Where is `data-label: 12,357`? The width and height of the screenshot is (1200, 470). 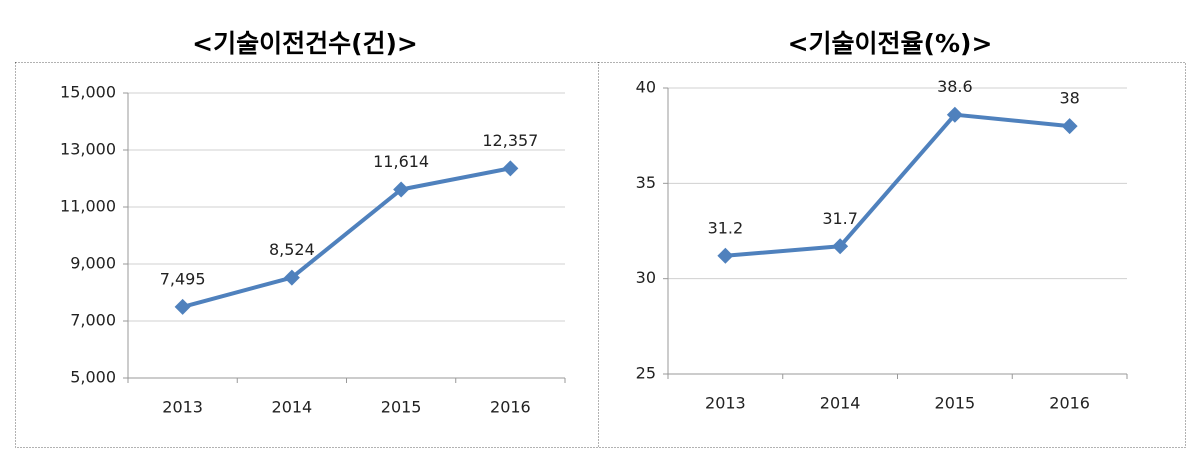
data-label: 12,357 is located at coordinates (510, 140).